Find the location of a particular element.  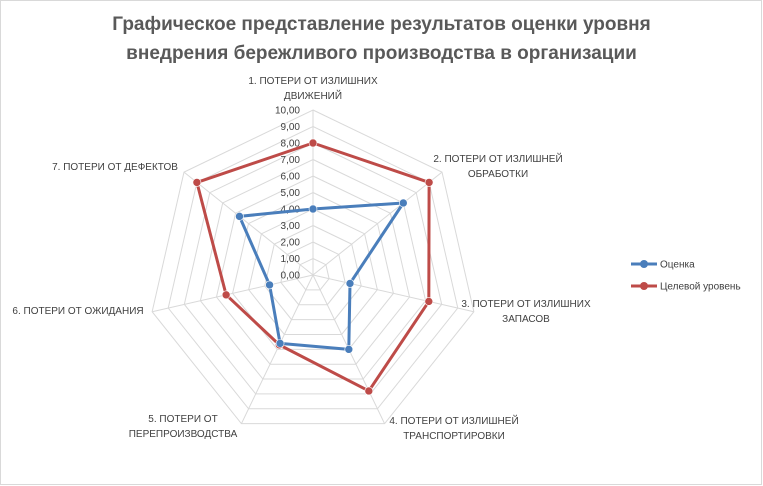

series-line is located at coordinates (321, 276).